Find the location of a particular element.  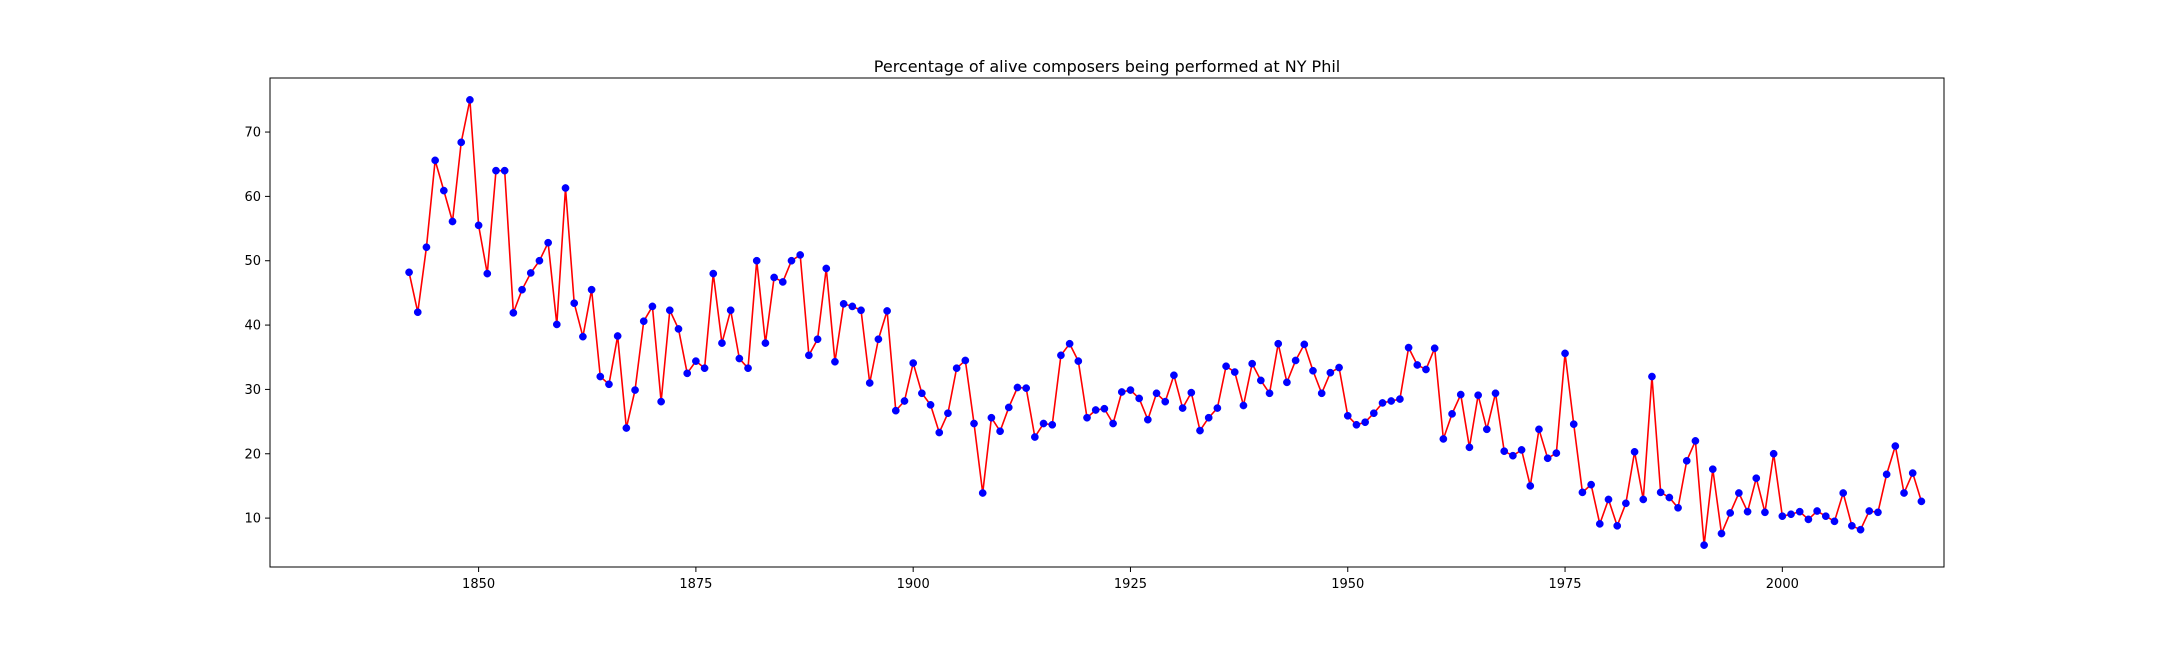

x-axis: 1850 1875 1900 1925 1950 1975 2000 is located at coordinates (1130, 579).